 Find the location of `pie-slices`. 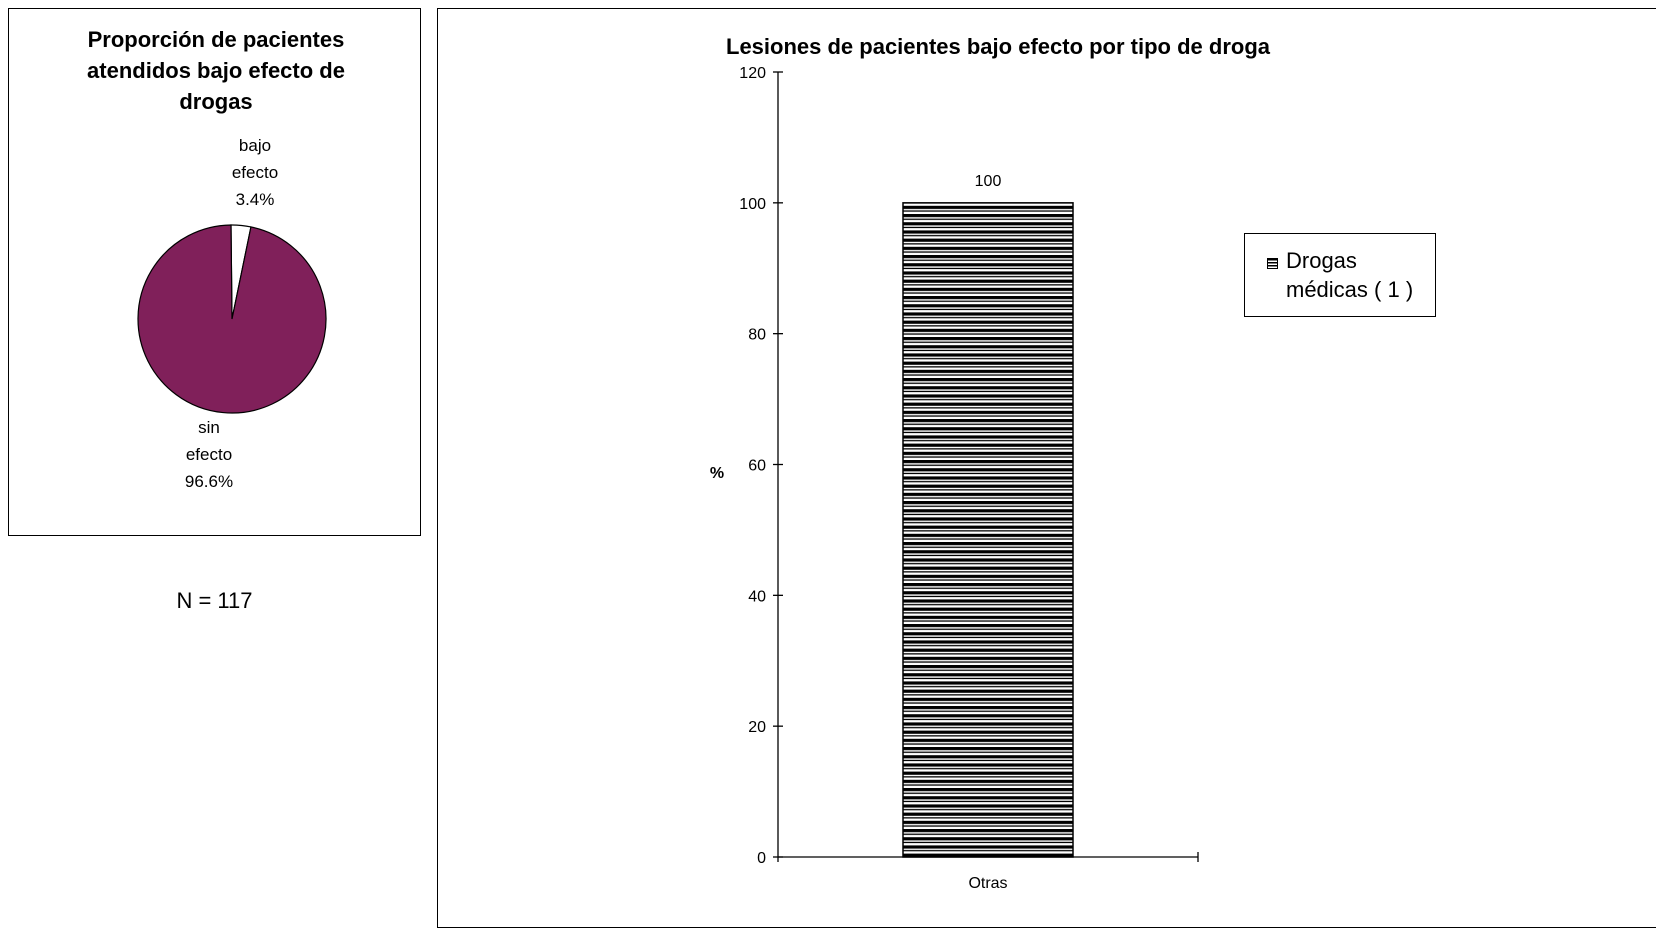

pie-slices is located at coordinates (232, 319).